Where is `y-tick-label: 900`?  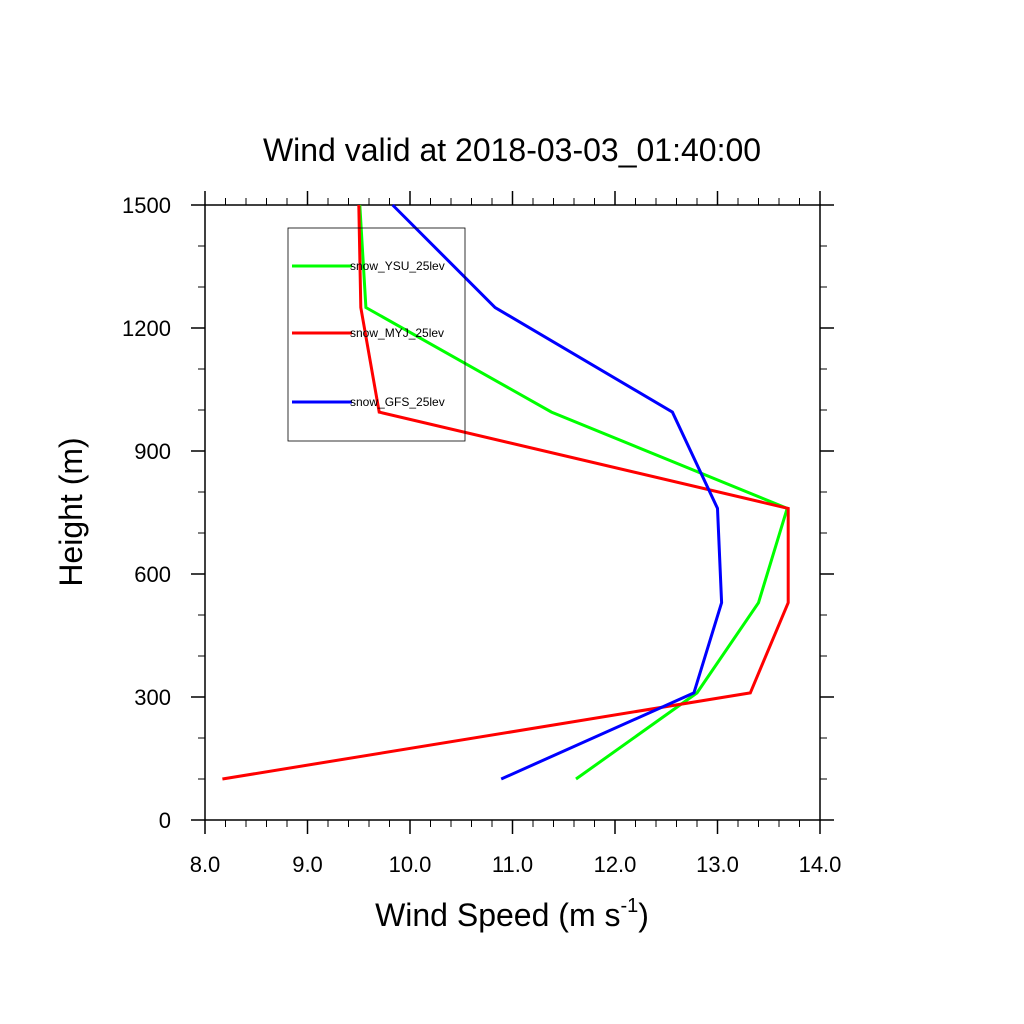 y-tick-label: 900 is located at coordinates (152, 451).